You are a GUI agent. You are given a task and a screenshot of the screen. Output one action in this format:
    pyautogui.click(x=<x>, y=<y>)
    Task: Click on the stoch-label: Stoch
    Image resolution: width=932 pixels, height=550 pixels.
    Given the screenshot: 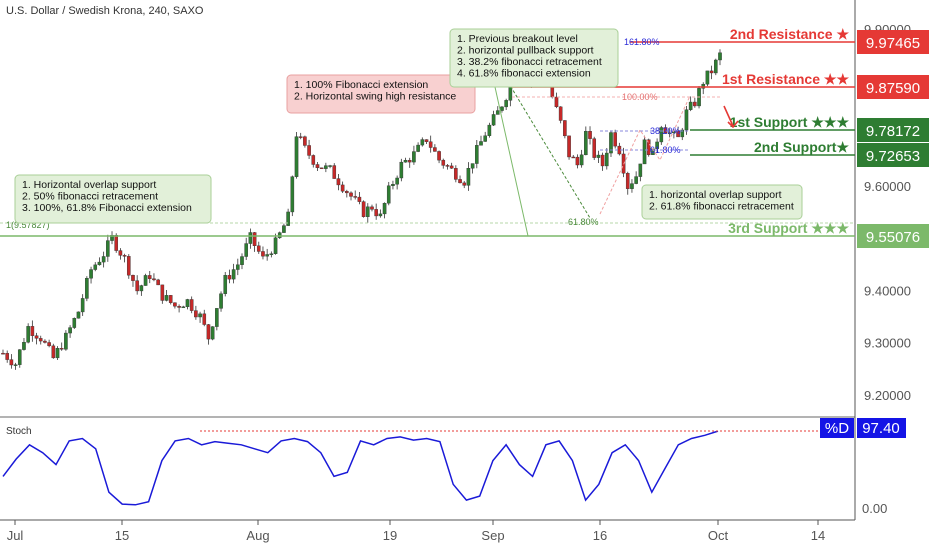 What is the action you would take?
    pyautogui.click(x=19, y=431)
    